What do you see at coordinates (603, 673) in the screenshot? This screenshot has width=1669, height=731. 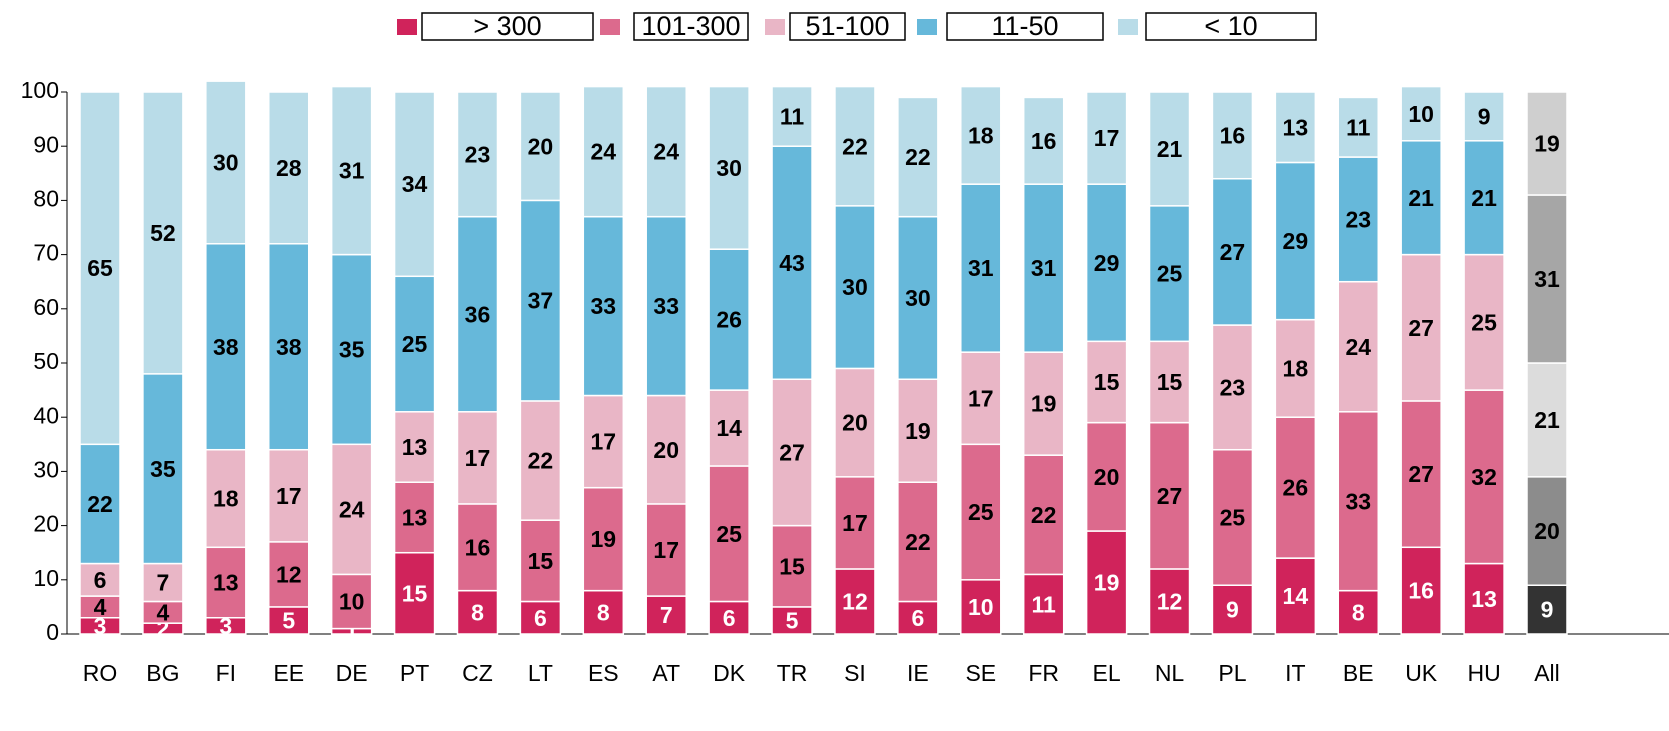 I see `x-tick-label: ES` at bounding box center [603, 673].